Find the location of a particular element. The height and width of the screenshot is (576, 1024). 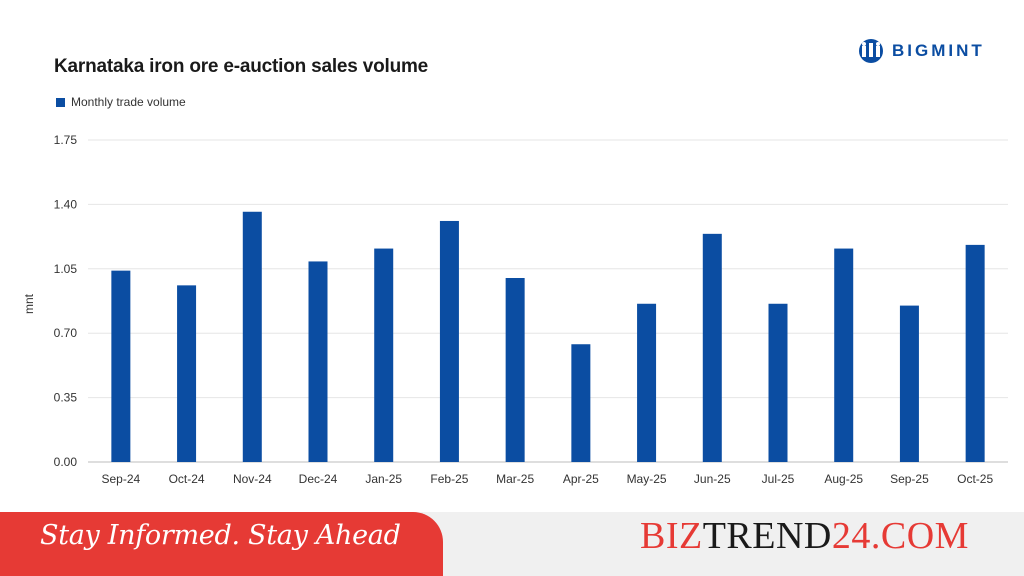

y-axis-label: mnt is located at coordinates (29, 303).